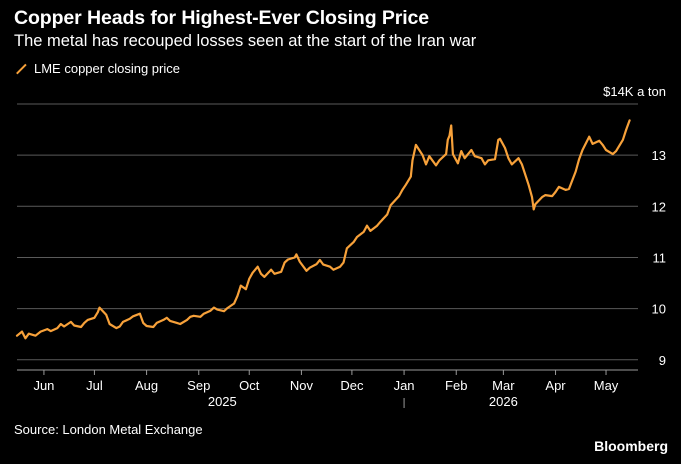  I want to click on x-tick-label: Mar, so click(503, 385).